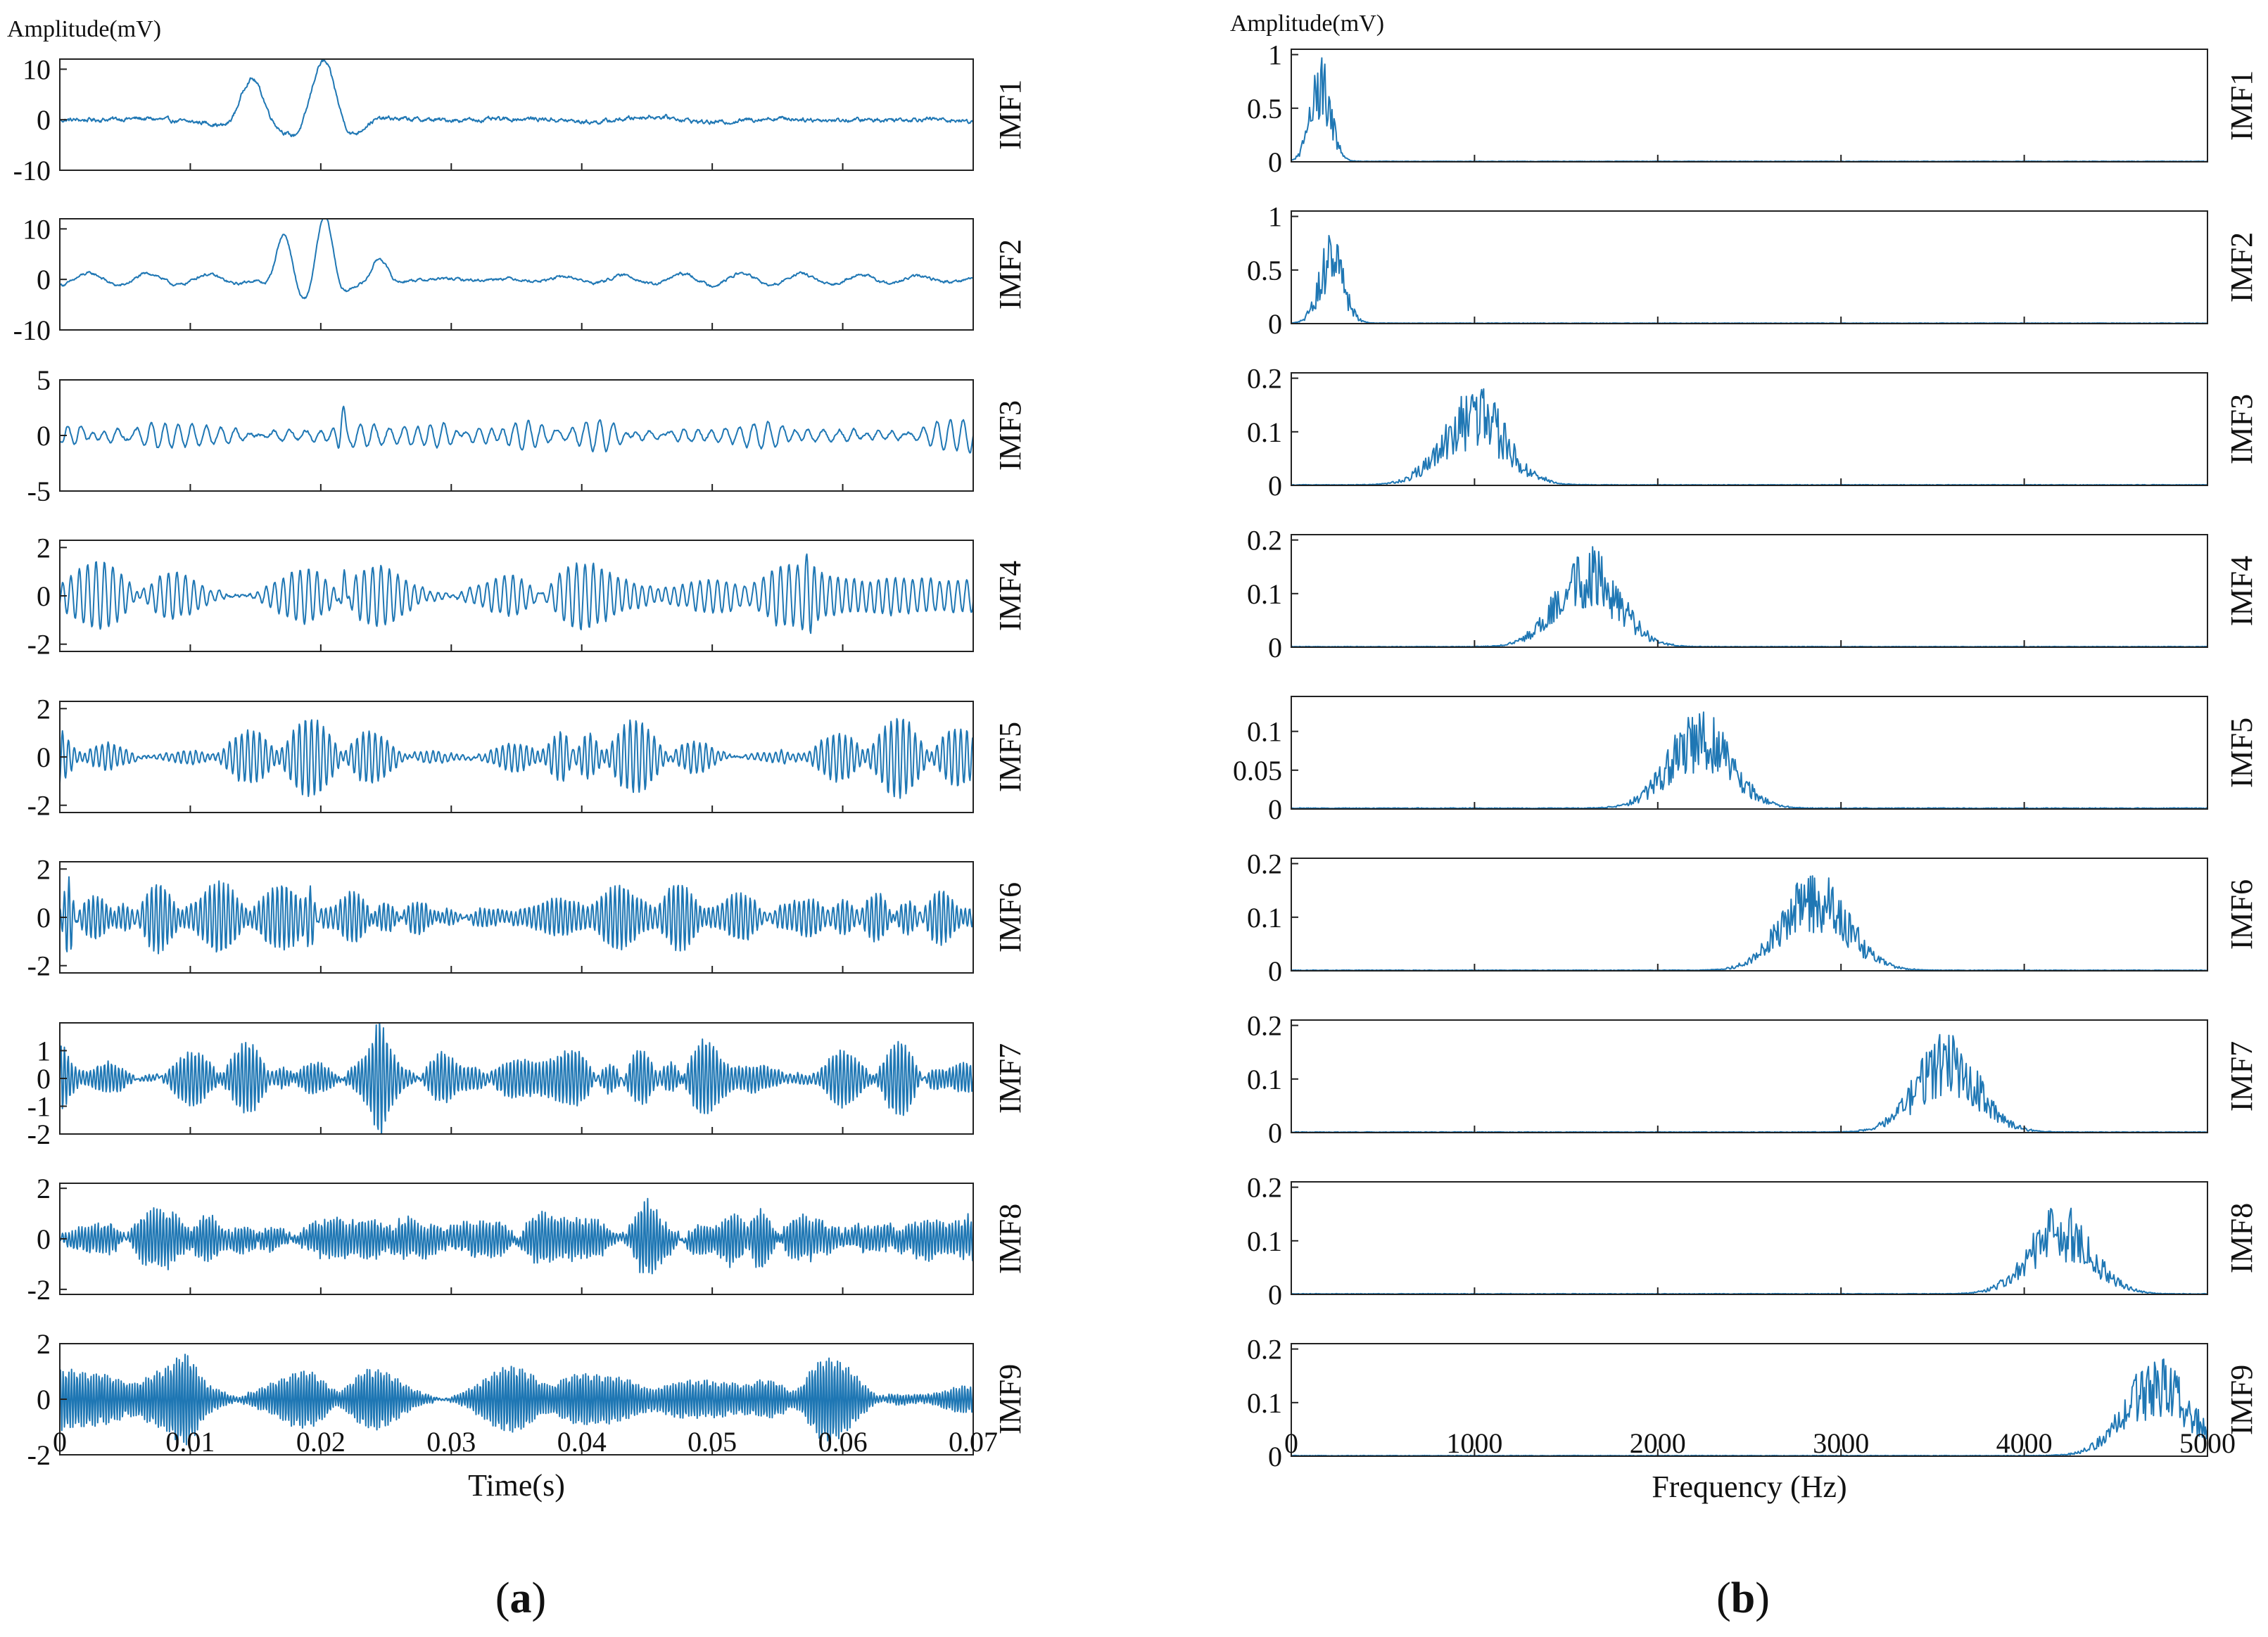 The image size is (2268, 1637). I want to click on panel-imf2: 1 0.5 0 IMF2, so click(1753, 270).